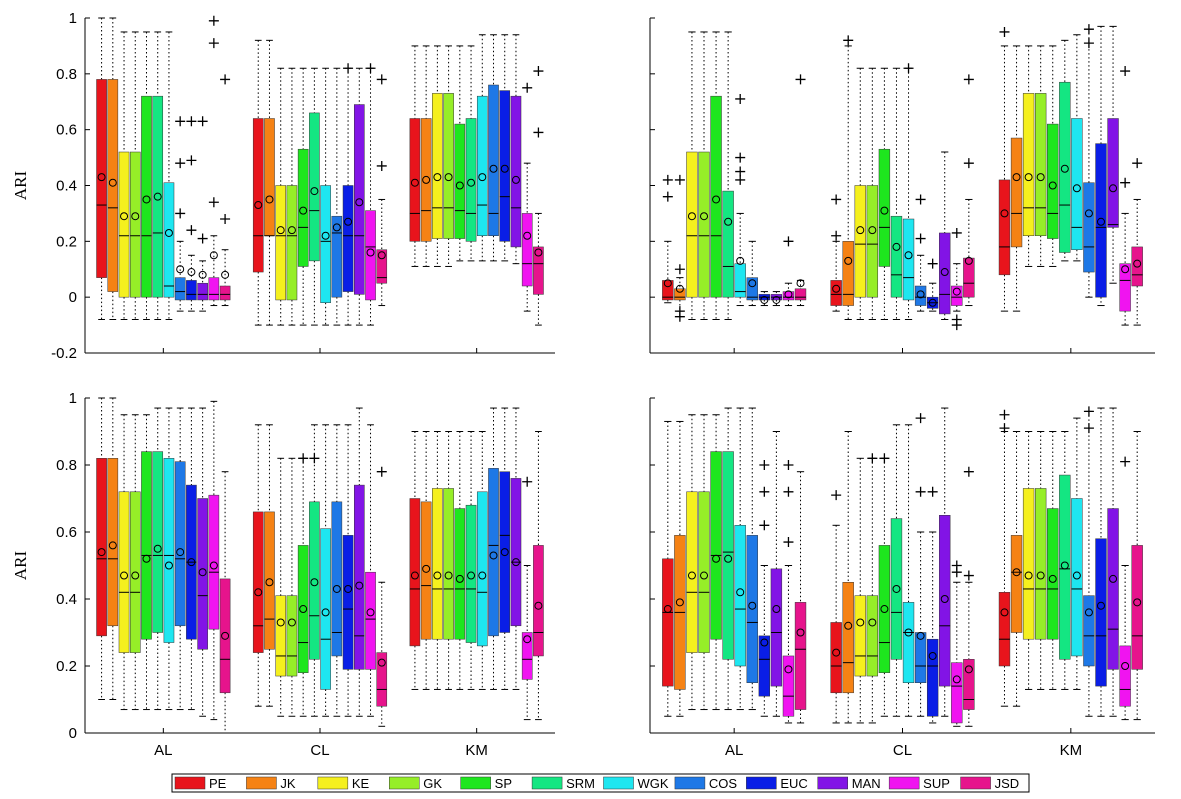 The height and width of the screenshot is (799, 1181). What do you see at coordinates (66, 241) in the screenshot?
I see `y-tick-label: 0.2` at bounding box center [66, 241].